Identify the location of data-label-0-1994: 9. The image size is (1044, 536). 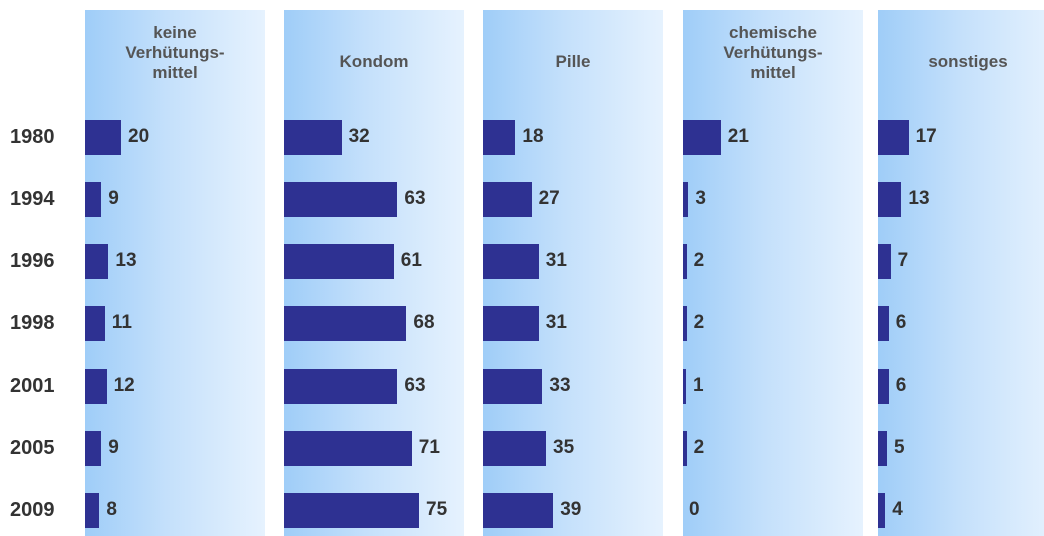
(113, 198).